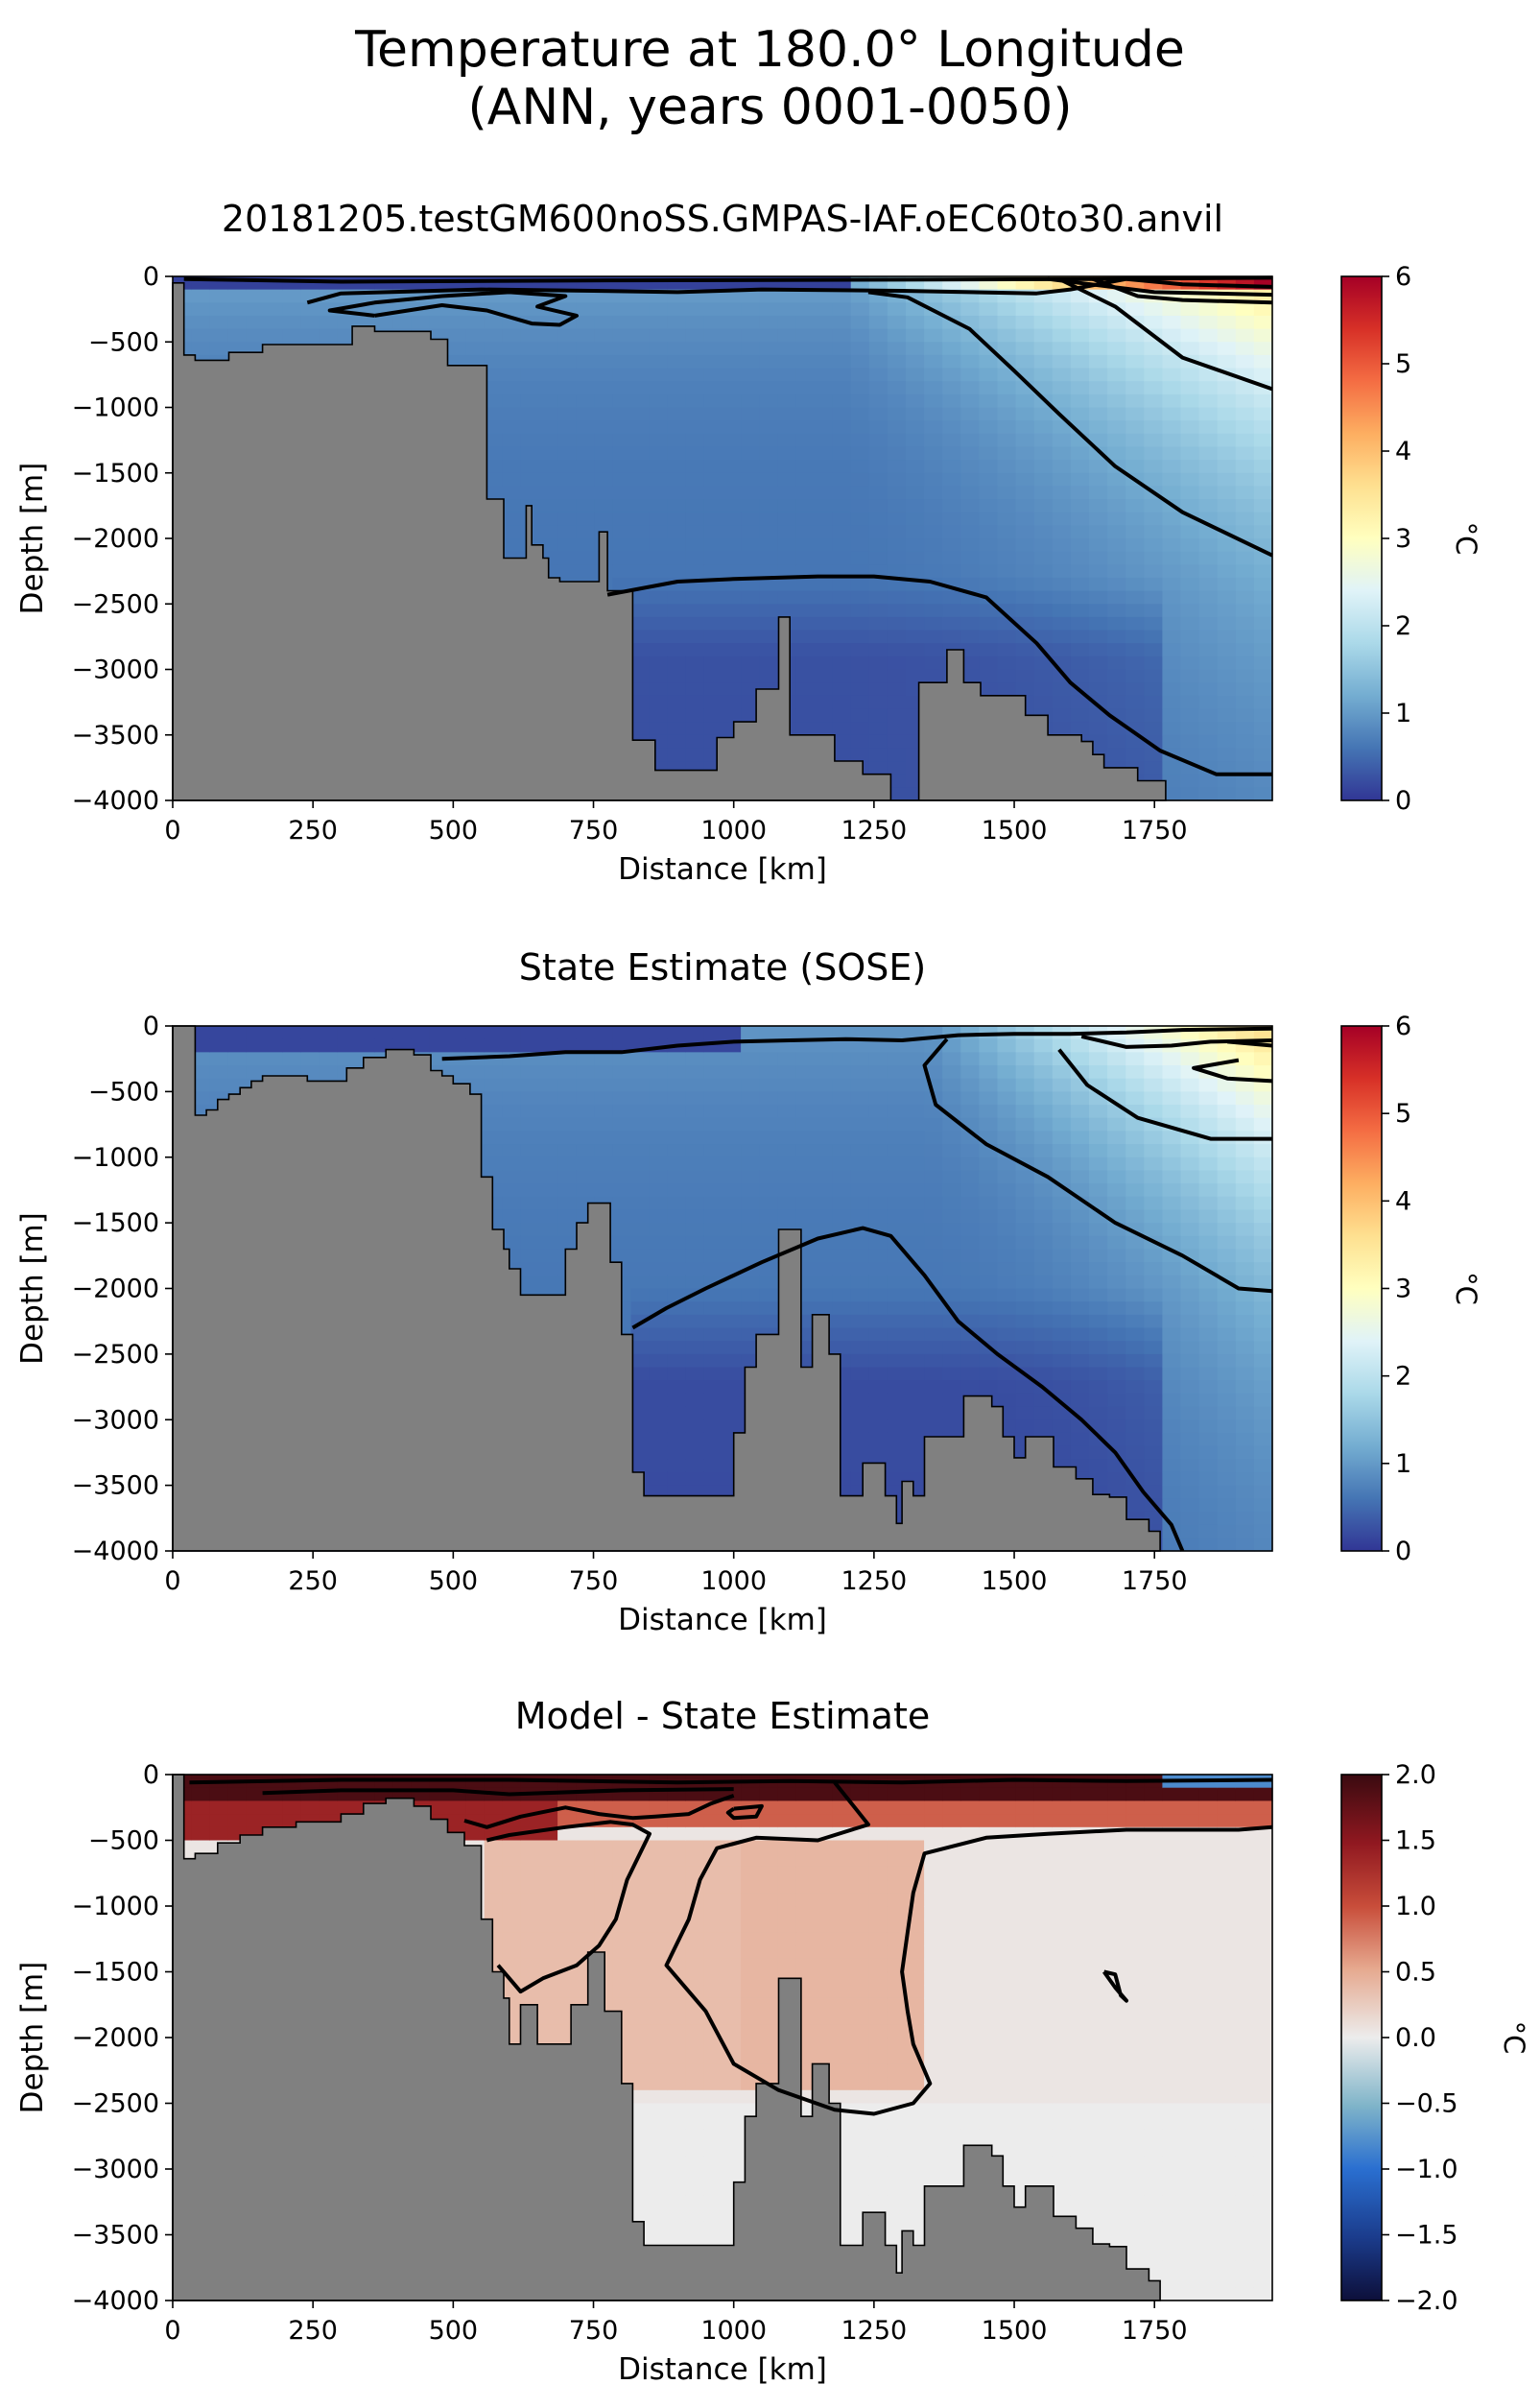 The height and width of the screenshot is (2408, 1540). What do you see at coordinates (115, 1223) in the screenshot?
I see `y-tick-label: −1500` at bounding box center [115, 1223].